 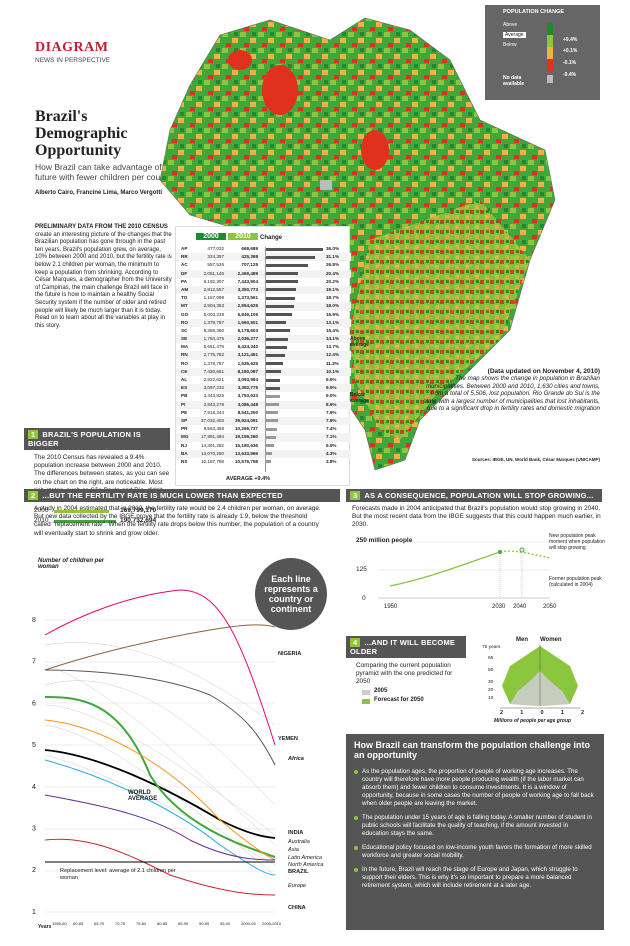 I want to click on fertility-country-lines, so click(x=160, y=759).